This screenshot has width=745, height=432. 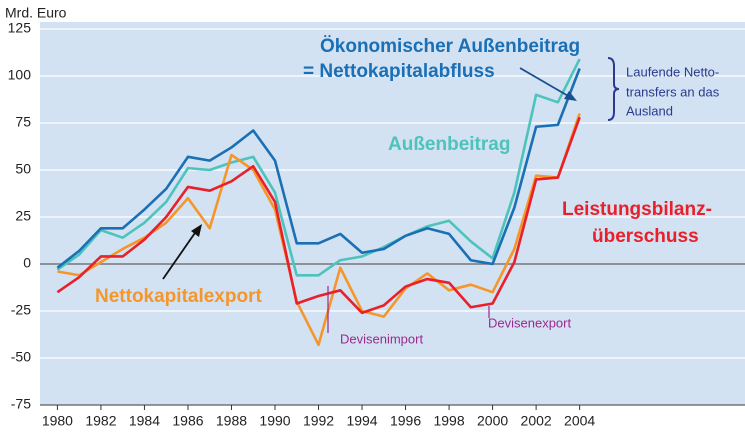 What do you see at coordinates (492, 421) in the screenshot?
I see `x-tick-label: 2000` at bounding box center [492, 421].